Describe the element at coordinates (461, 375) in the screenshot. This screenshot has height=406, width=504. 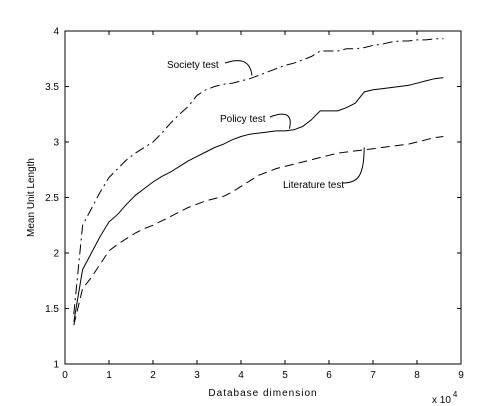
I see `x-tick-label: 9` at that location.